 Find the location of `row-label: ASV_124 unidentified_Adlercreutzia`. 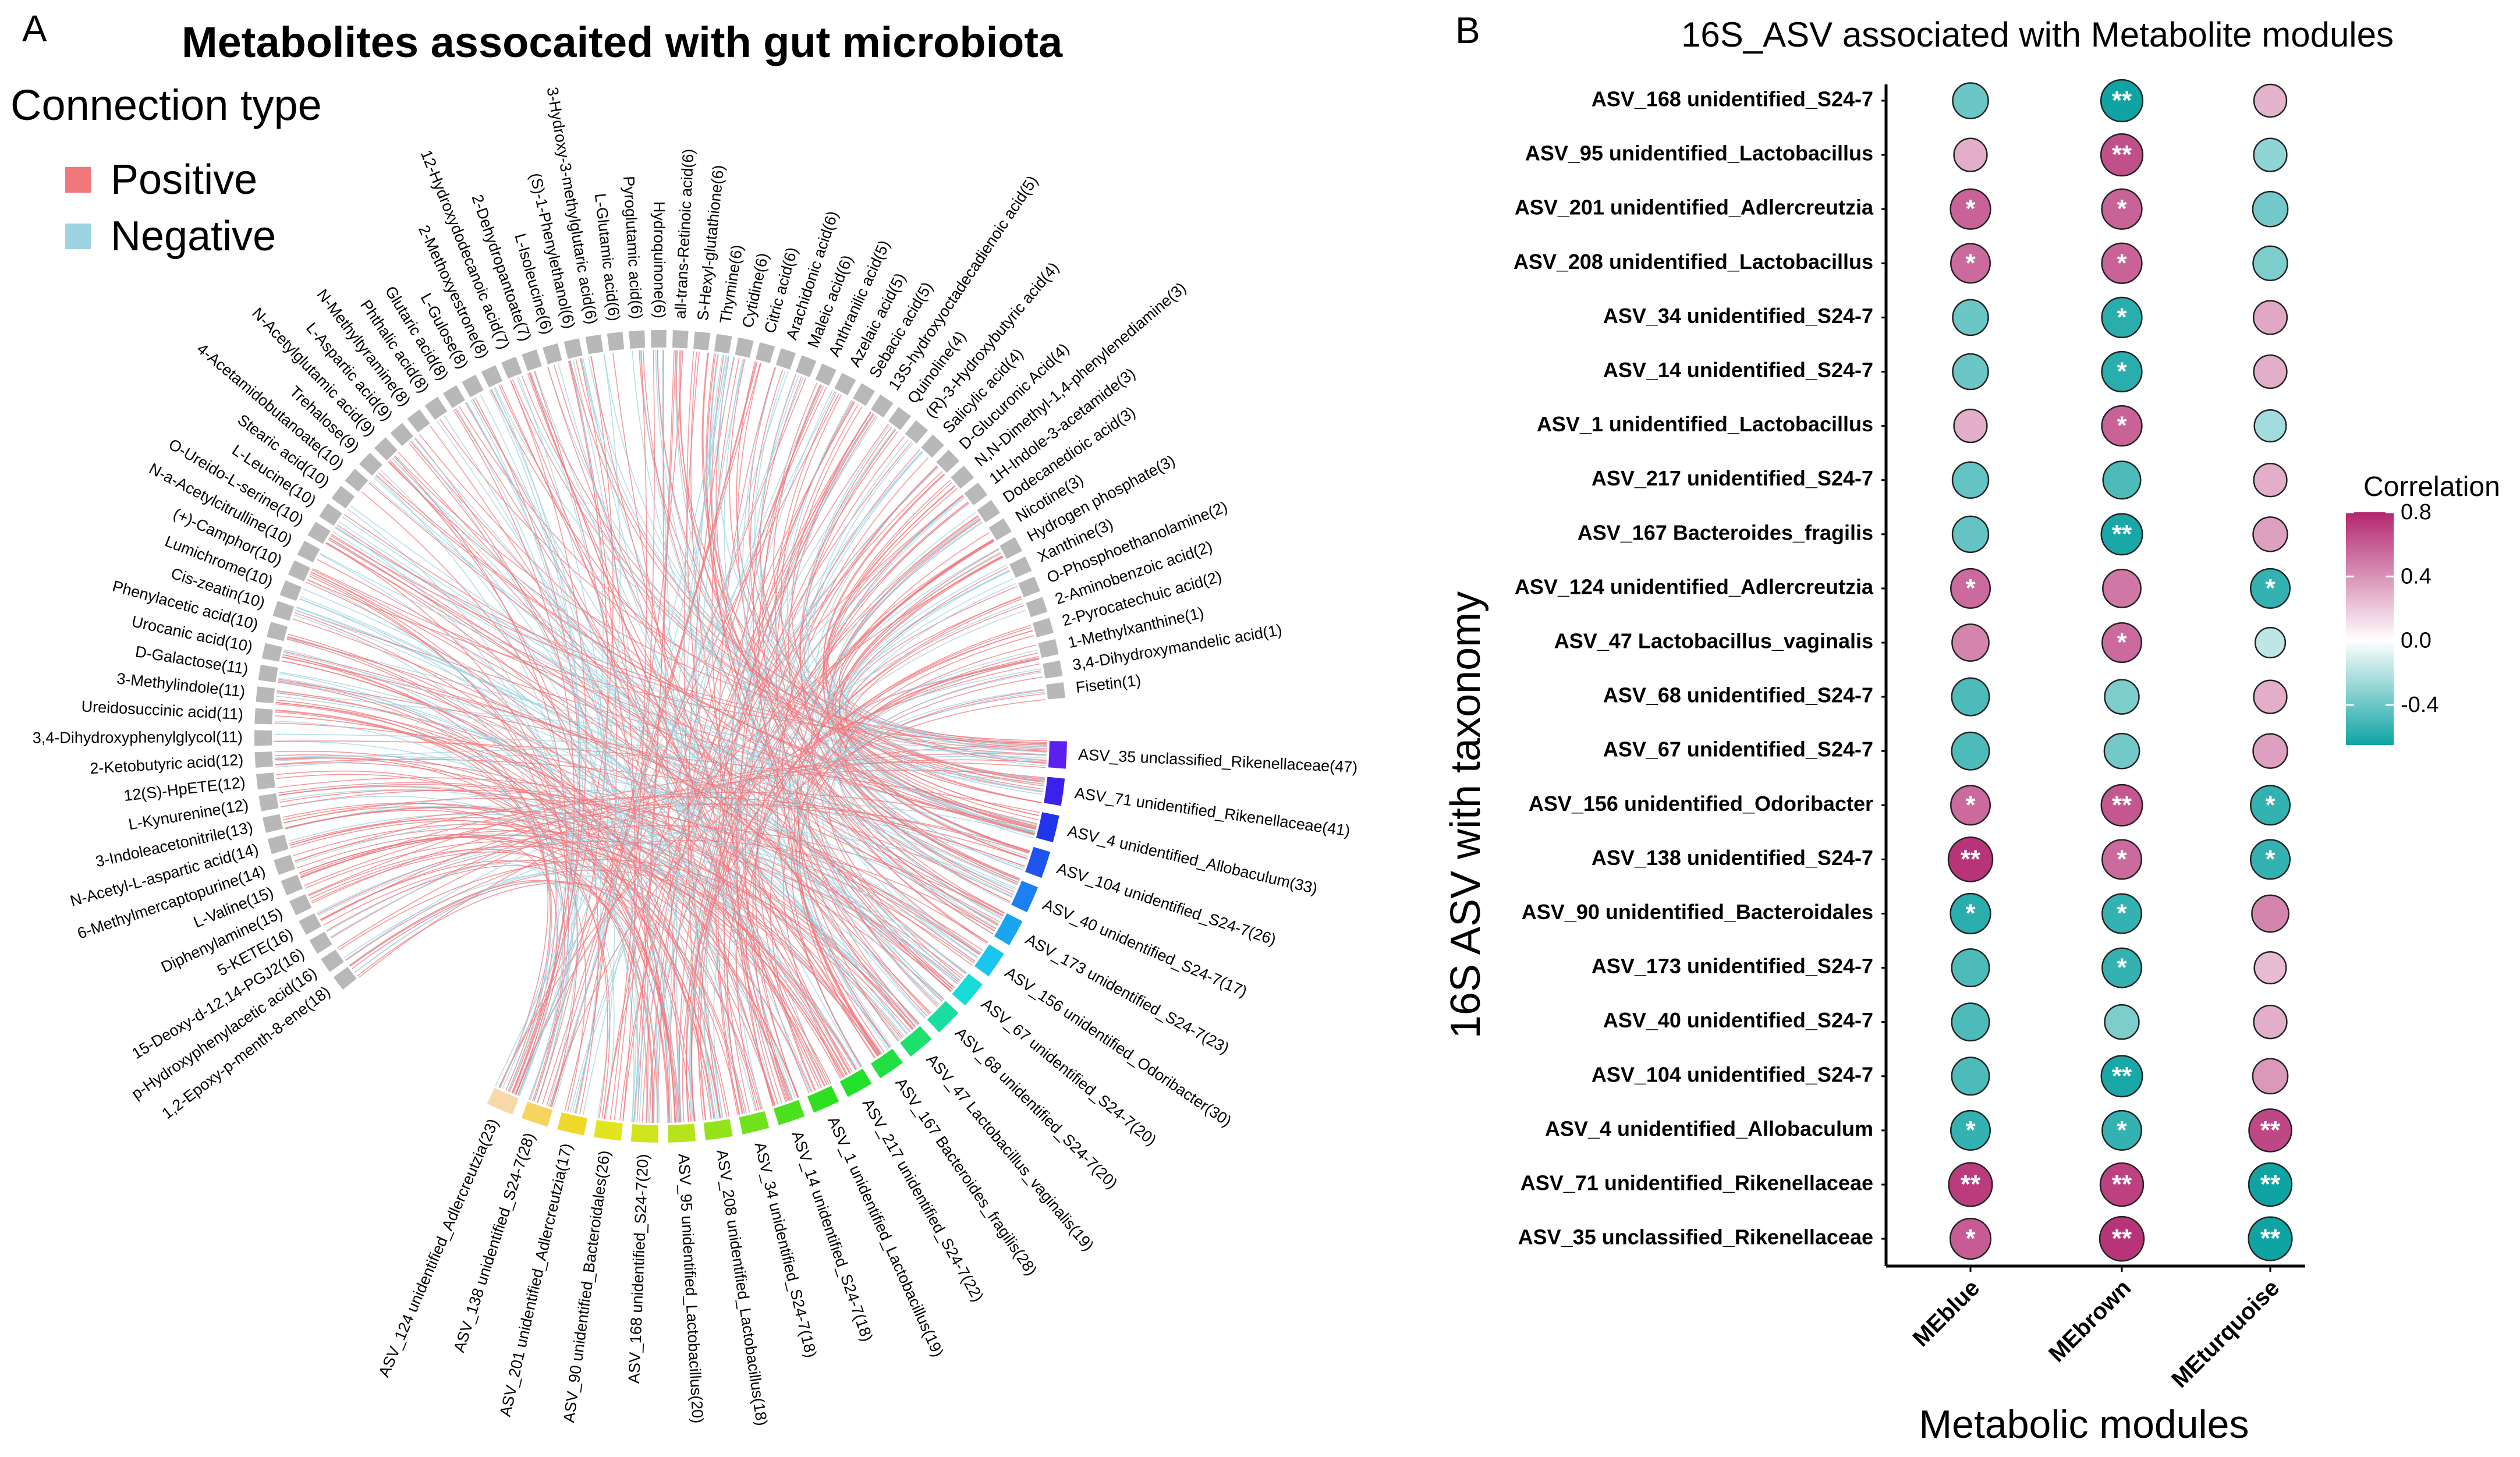

row-label: ASV_124 unidentified_Adlercreutzia is located at coordinates (1694, 586).